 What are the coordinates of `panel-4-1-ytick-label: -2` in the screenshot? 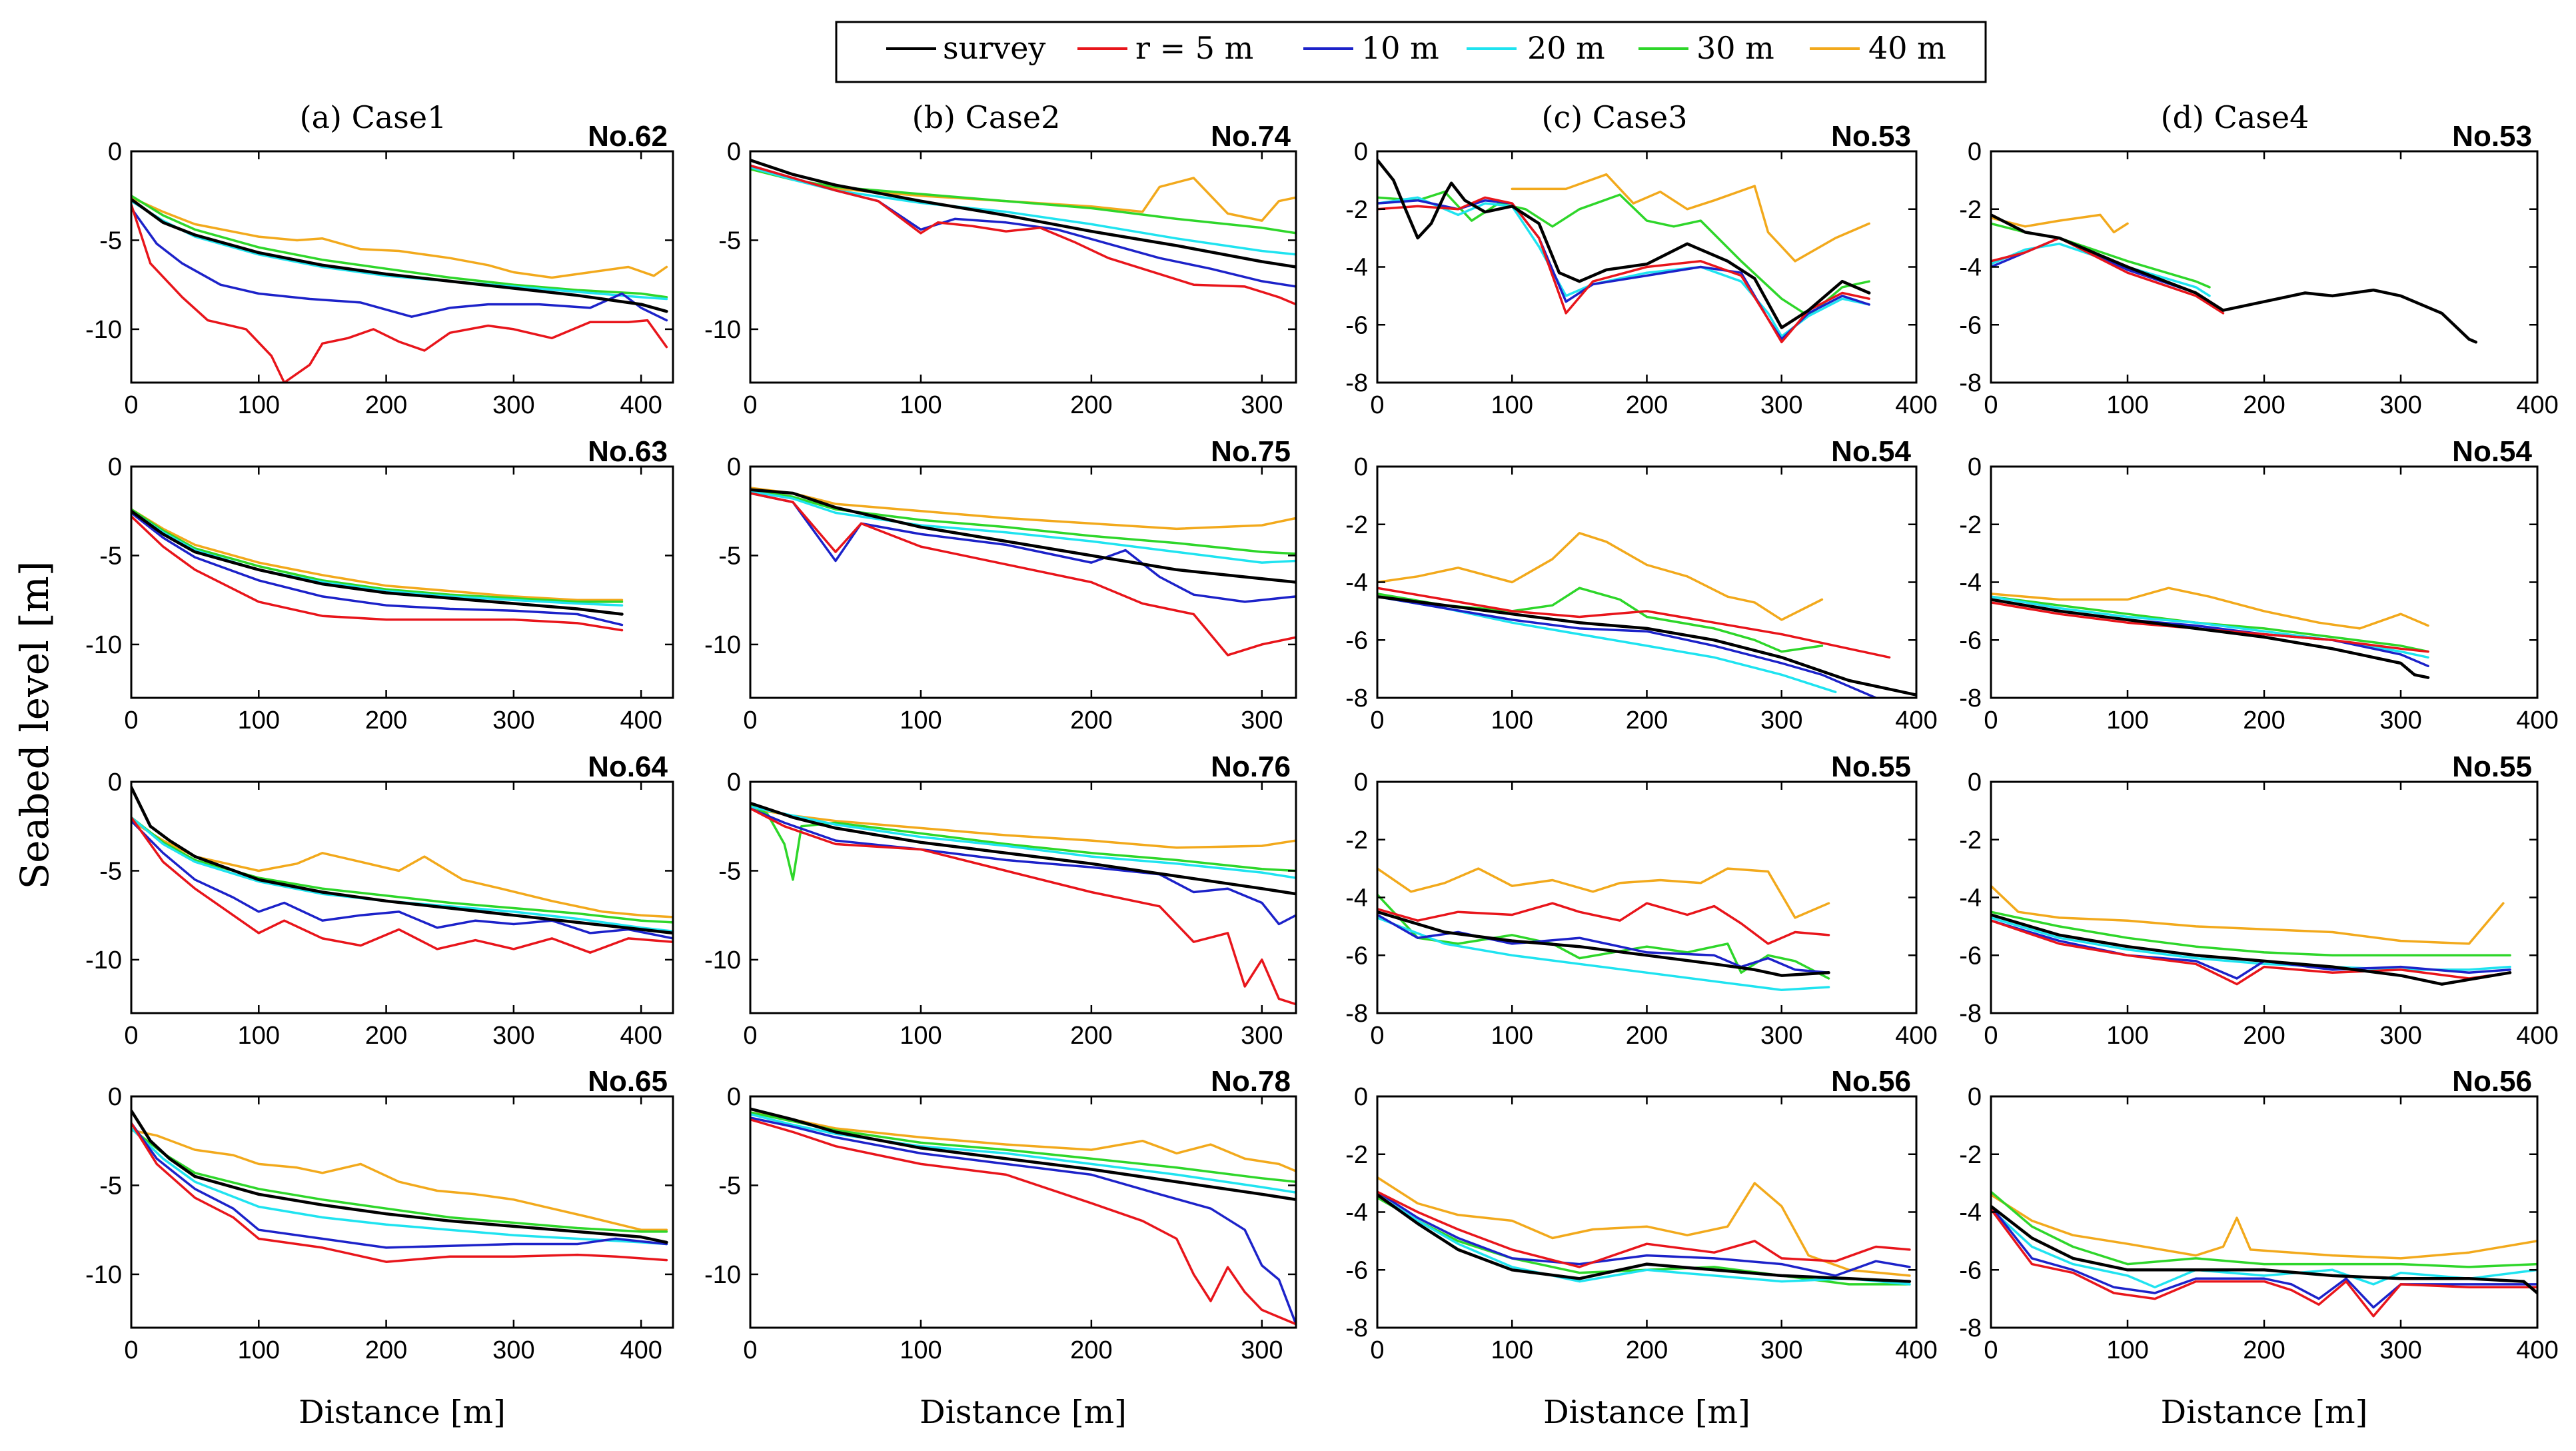 It's located at (1971, 210).